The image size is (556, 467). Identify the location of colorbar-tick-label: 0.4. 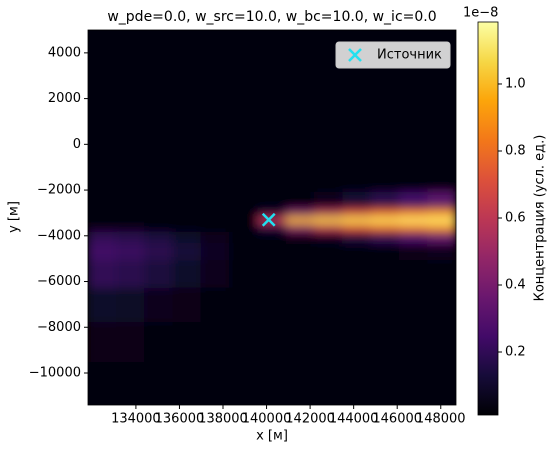
(515, 285).